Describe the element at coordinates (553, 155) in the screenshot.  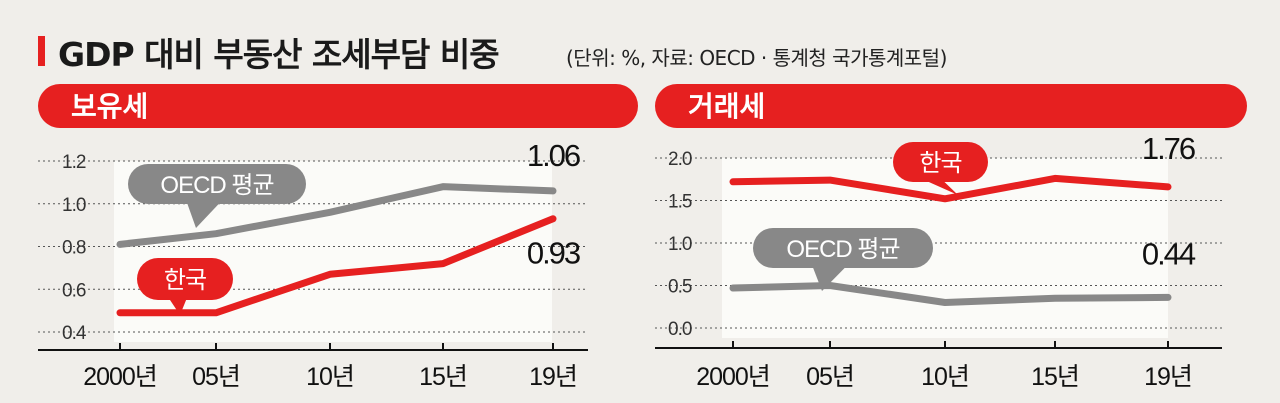
I see `end-value-label: 1.06` at that location.